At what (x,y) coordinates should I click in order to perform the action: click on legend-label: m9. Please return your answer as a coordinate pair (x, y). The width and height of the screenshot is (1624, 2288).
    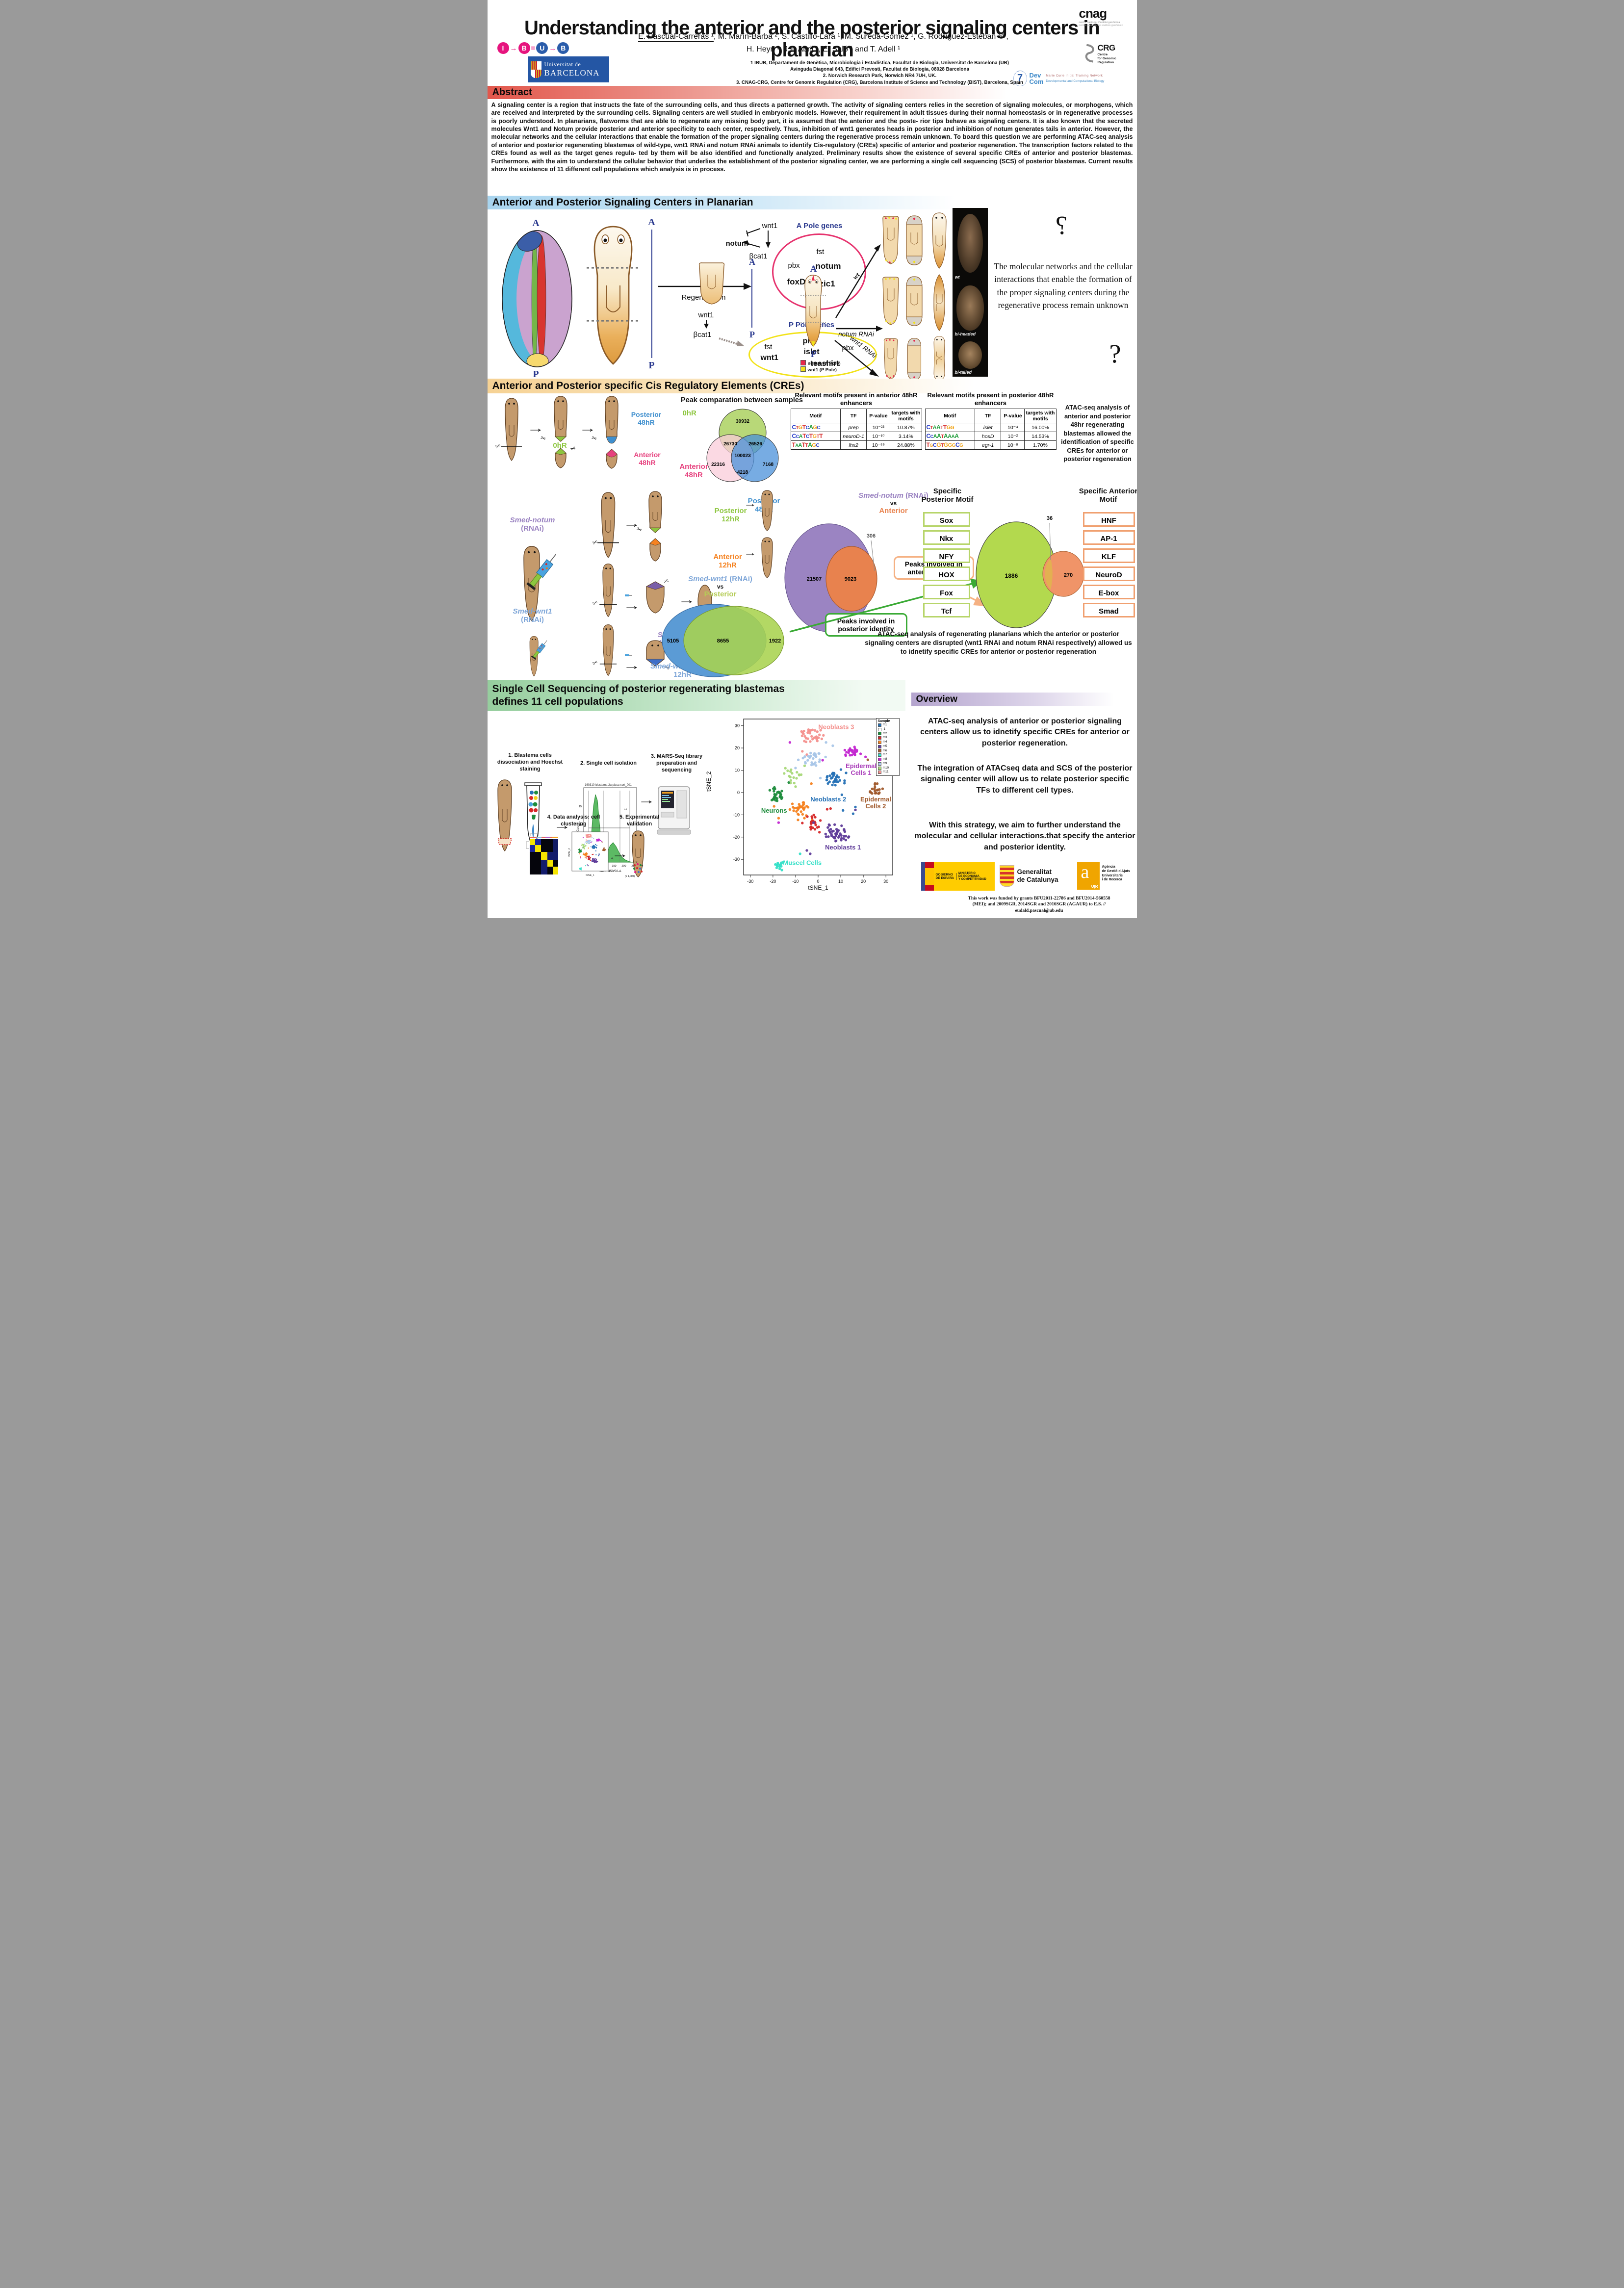
    Looking at the image, I should click on (884, 763).